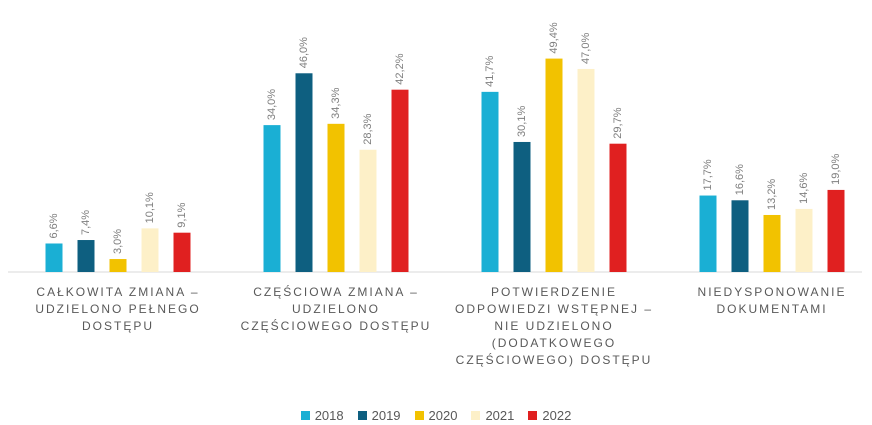 The image size is (872, 425). I want to click on data-label: 30,1%, so click(522, 121).